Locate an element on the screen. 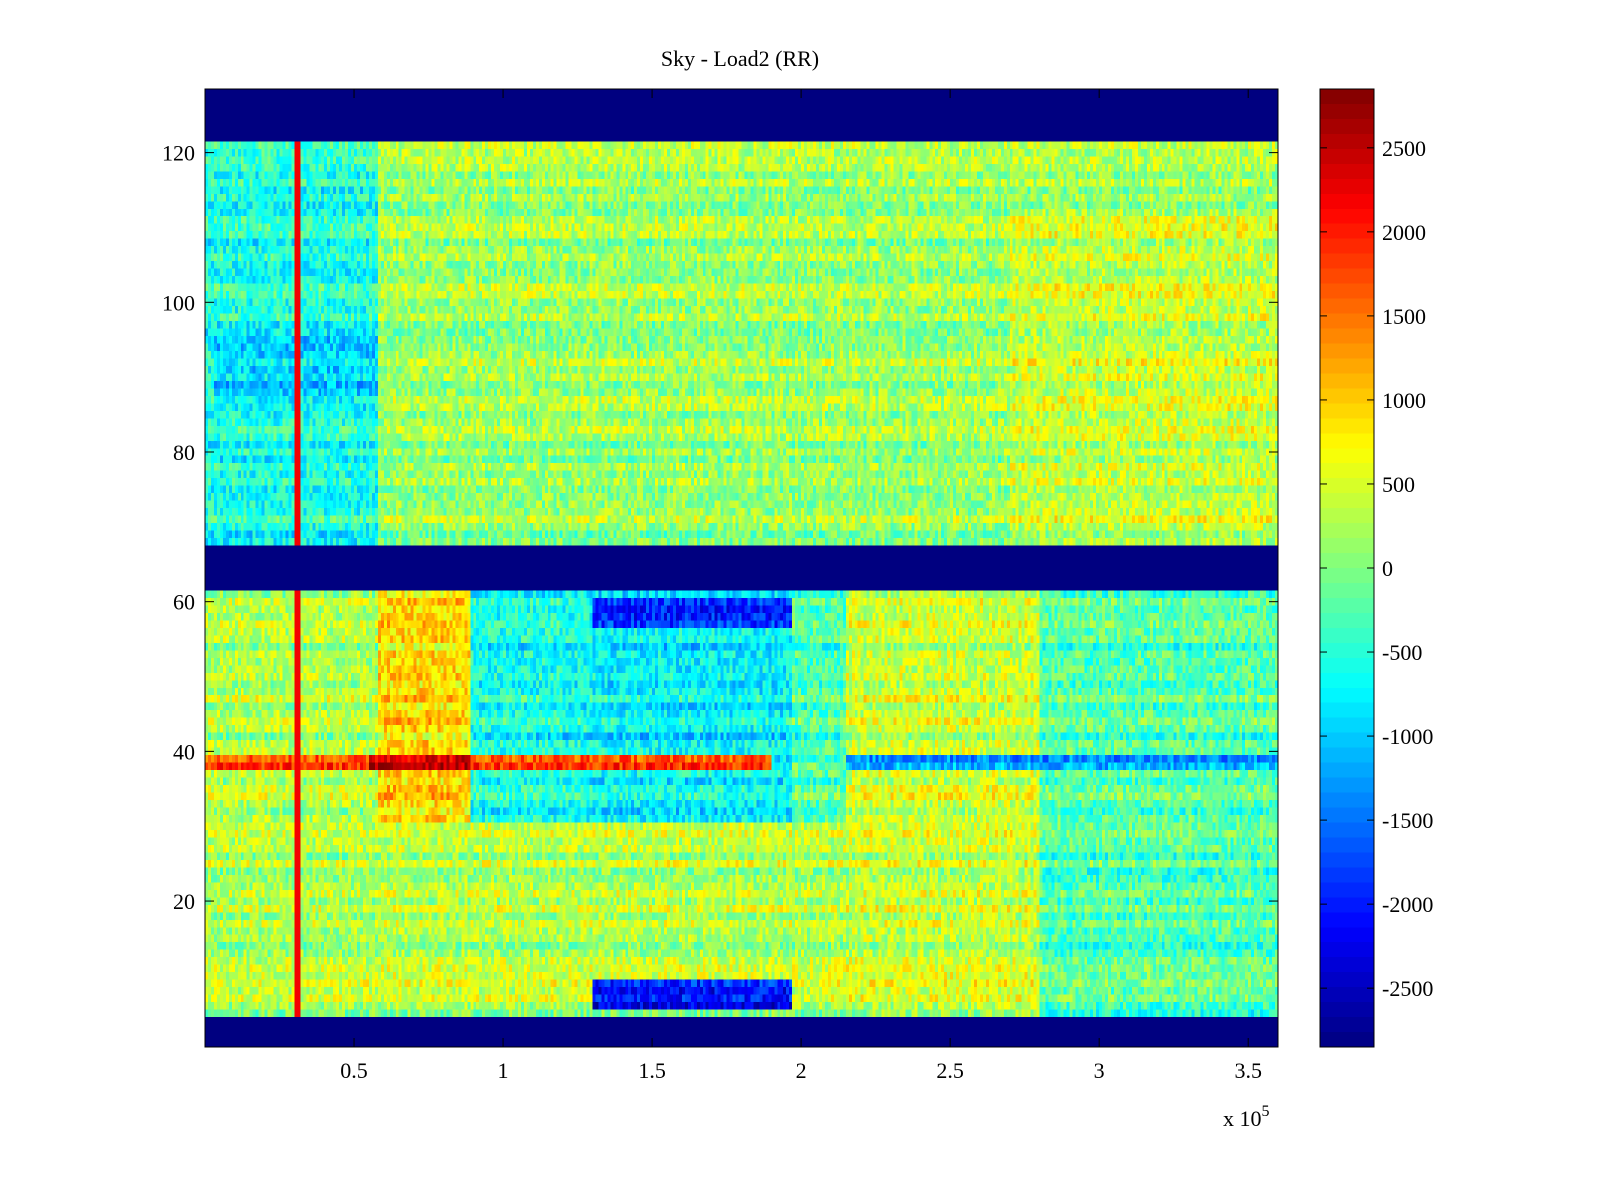 This screenshot has height=1200, width=1600. x-tick-label: 2.5 is located at coordinates (950, 1070).